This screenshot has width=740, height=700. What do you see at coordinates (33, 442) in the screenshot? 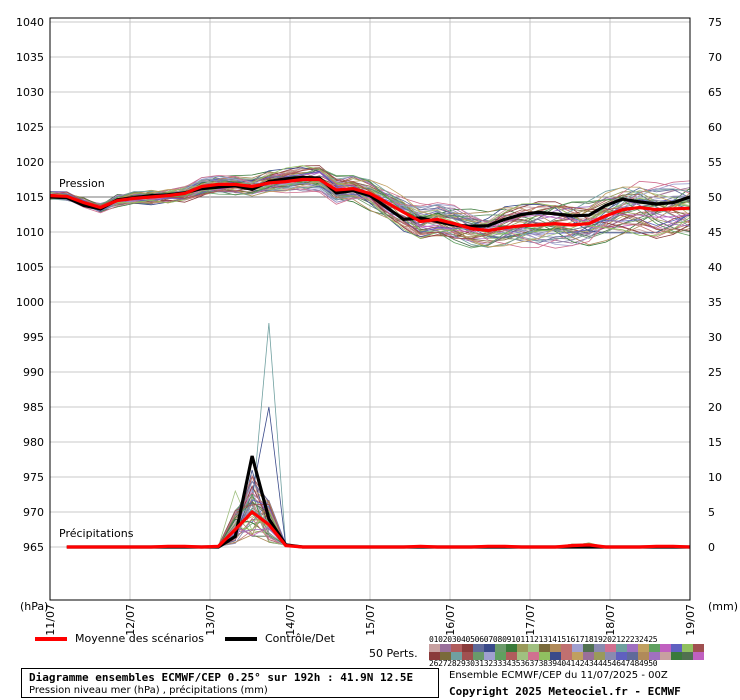
I see `pressure-tick-label: 980` at bounding box center [33, 442].